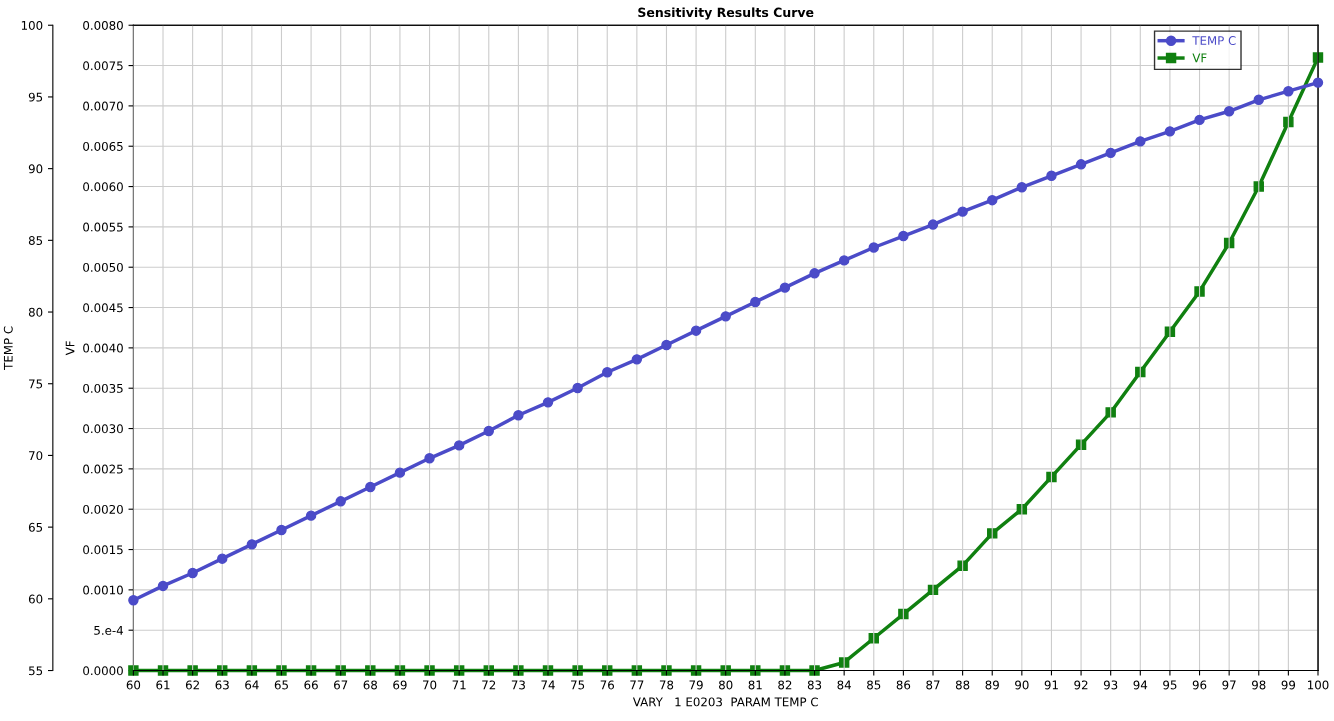  Describe the element at coordinates (518, 685) in the screenshot. I see `x-tick-label: 73` at that location.